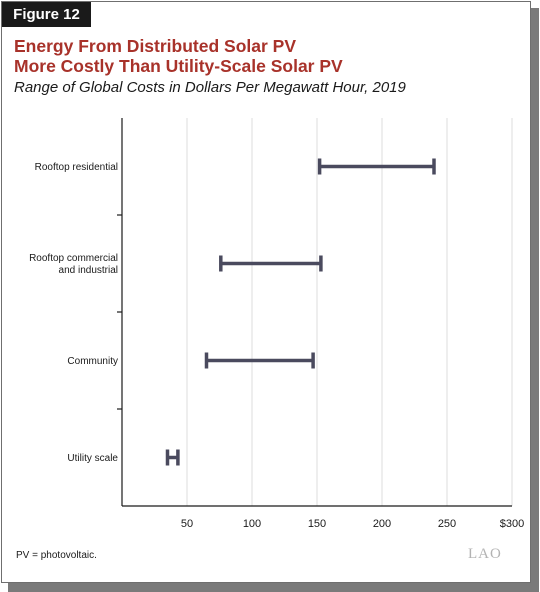 This screenshot has width=540, height=592. I want to click on drop-shadow-right, so click(535, 300).